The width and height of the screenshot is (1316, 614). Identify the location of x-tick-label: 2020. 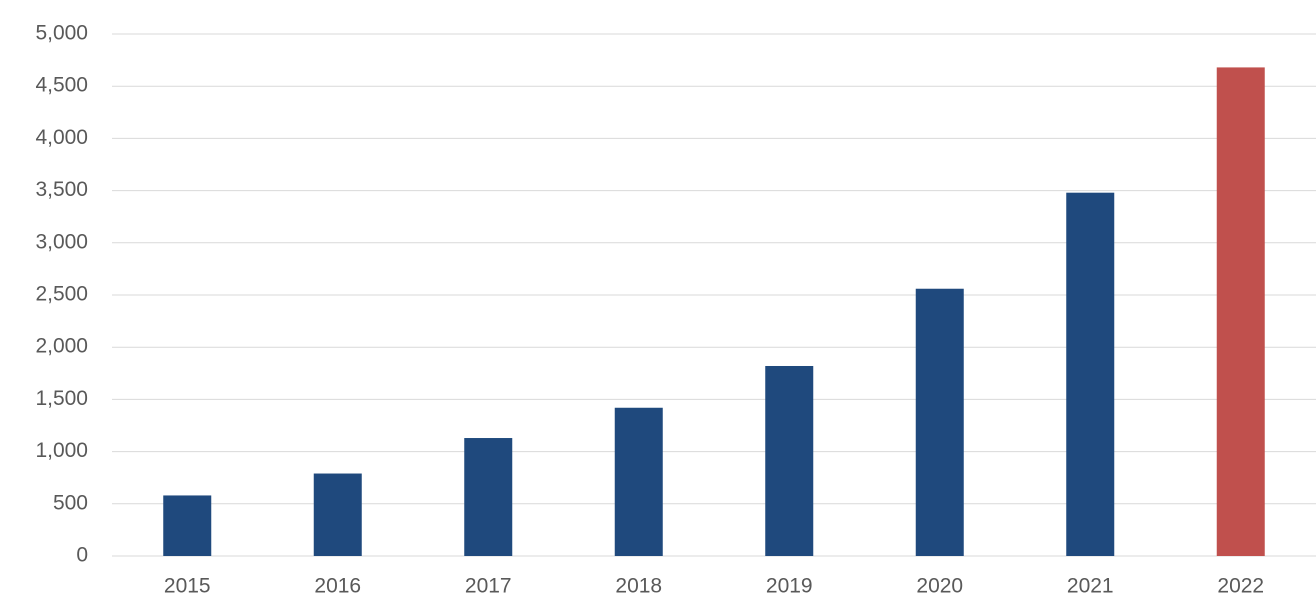
(939, 586).